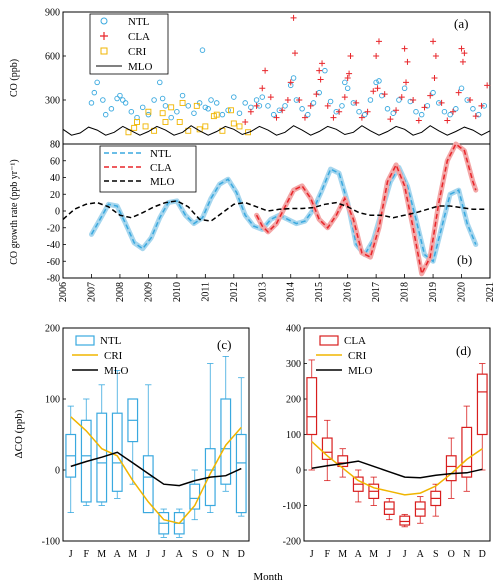  I want to click on panel-d-y-tick-label: 400, so click(293, 329).